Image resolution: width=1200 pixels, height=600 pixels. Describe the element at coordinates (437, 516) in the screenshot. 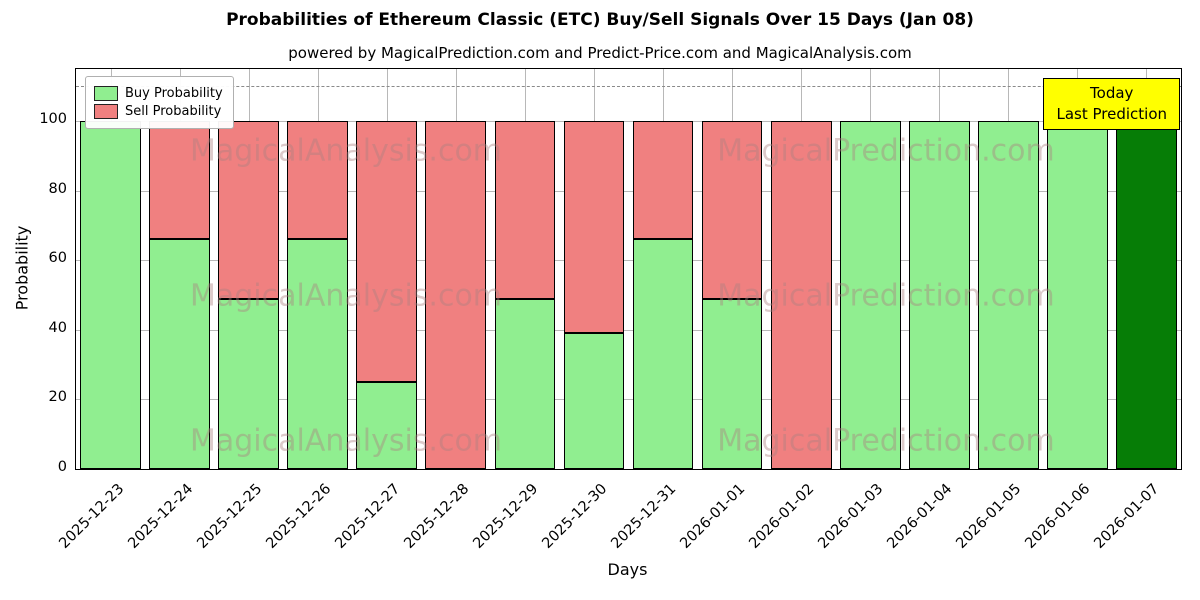

I see `x-tick-label: 2025-12-28` at that location.